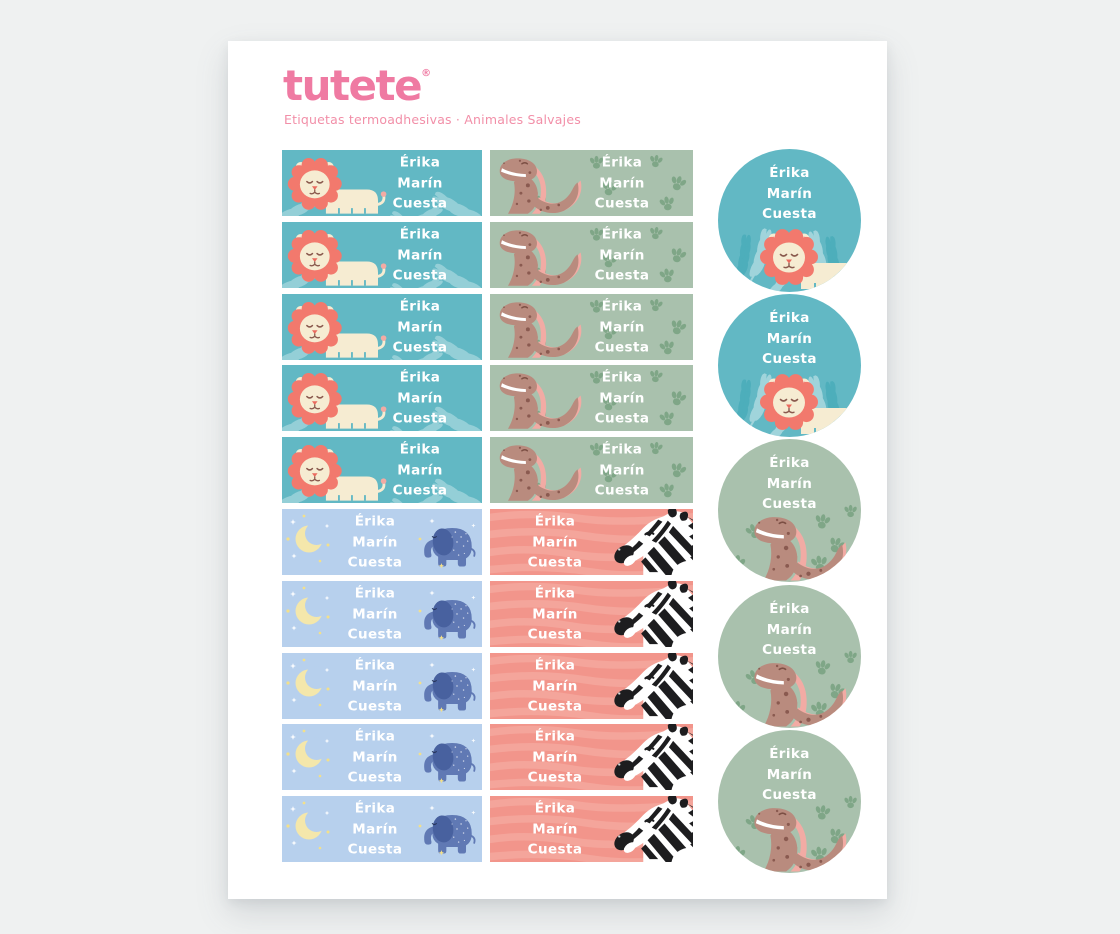 Image resolution: width=1120 pixels, height=934 pixels. I want to click on logo-text: tutete, so click(353, 85).